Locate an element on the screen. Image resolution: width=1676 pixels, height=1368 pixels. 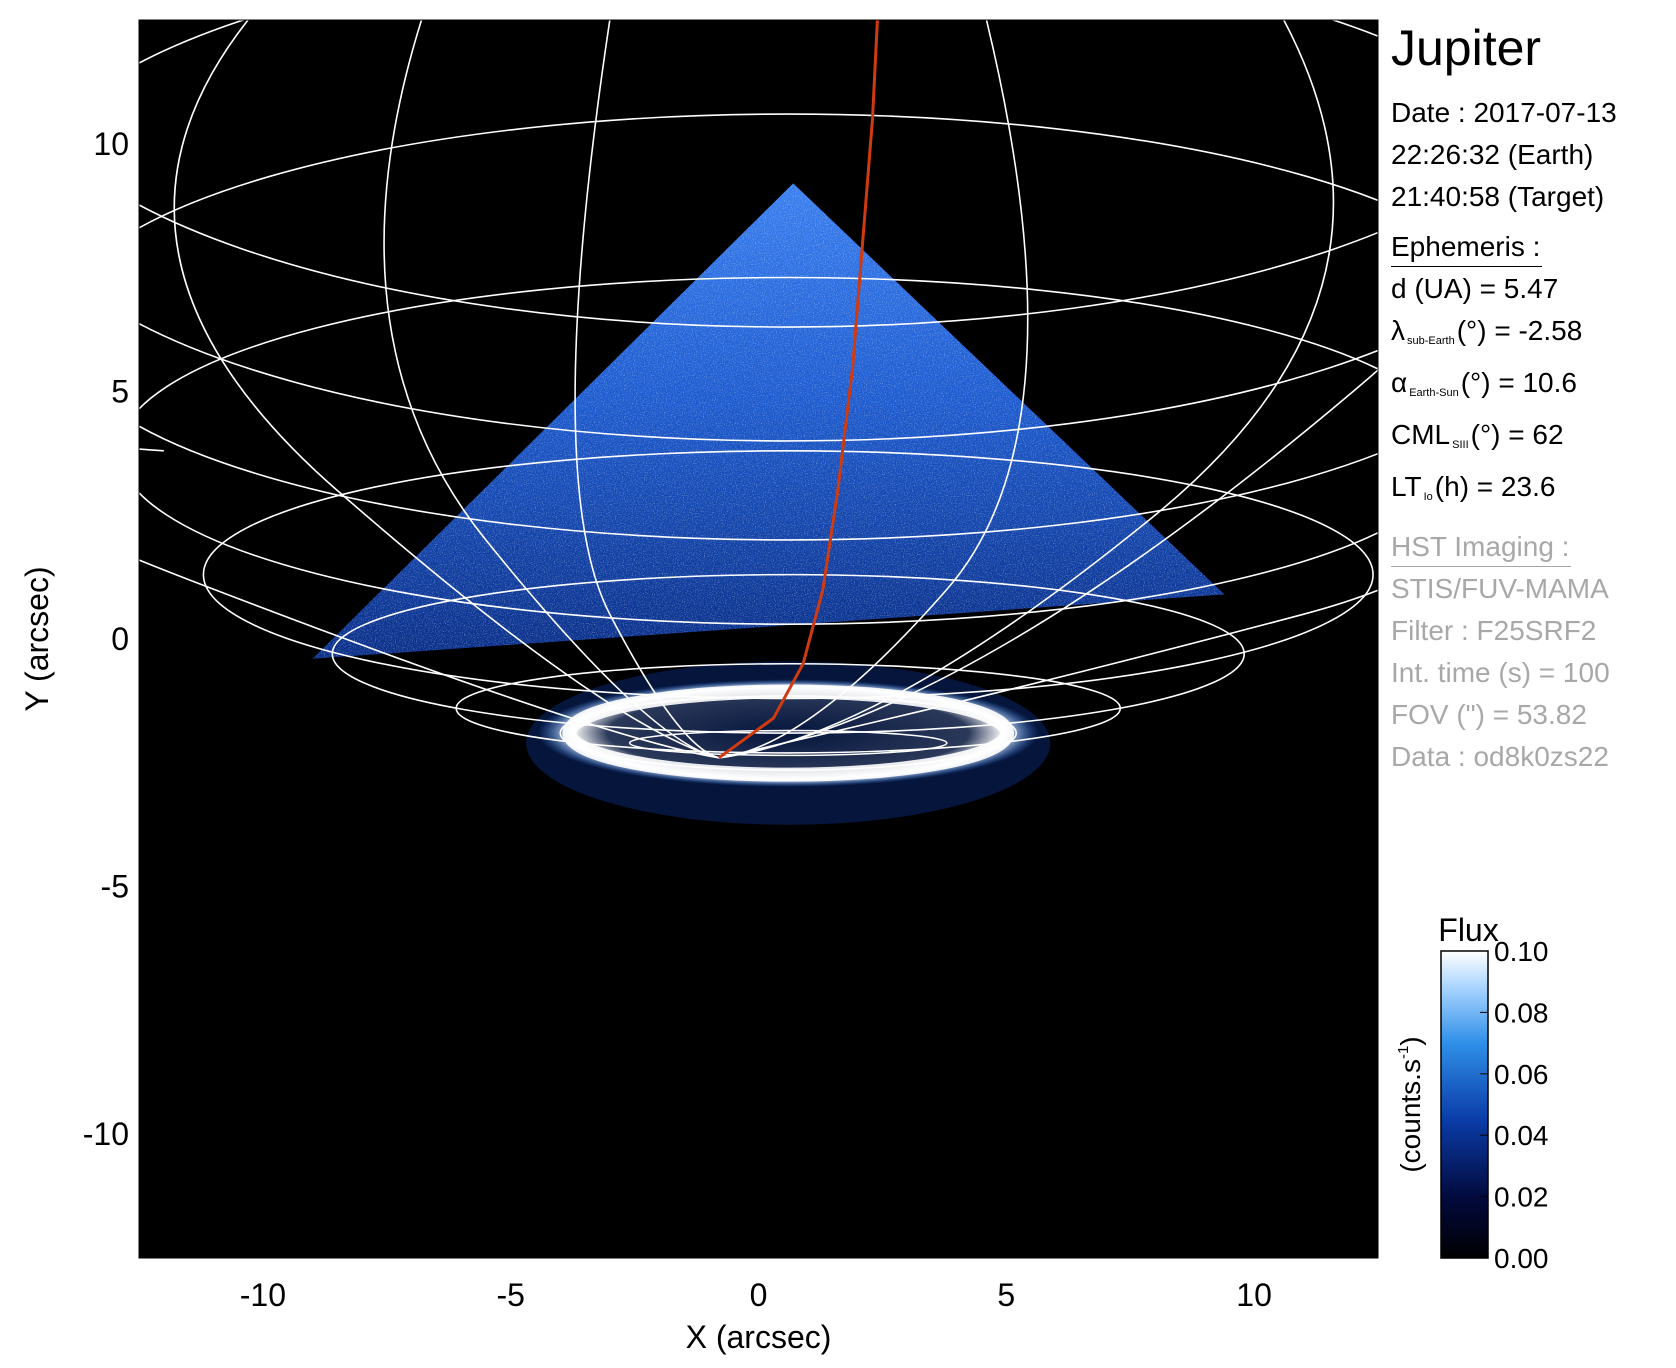
colorbar-label-main: (counts.s is located at coordinates (1410, 1116).